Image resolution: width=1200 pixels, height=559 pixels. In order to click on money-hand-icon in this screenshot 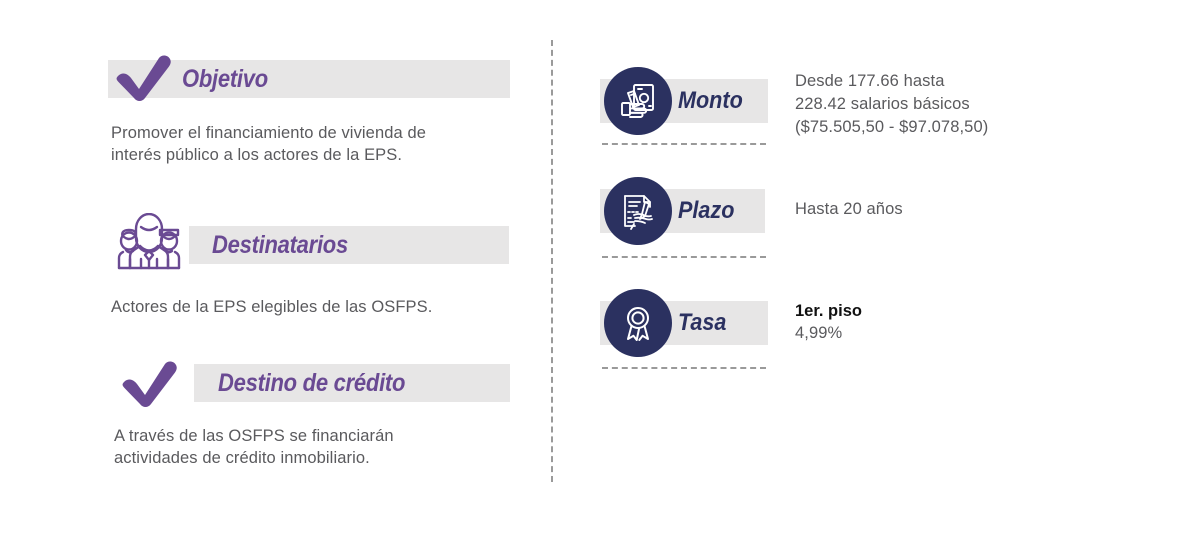, I will do `click(638, 101)`.